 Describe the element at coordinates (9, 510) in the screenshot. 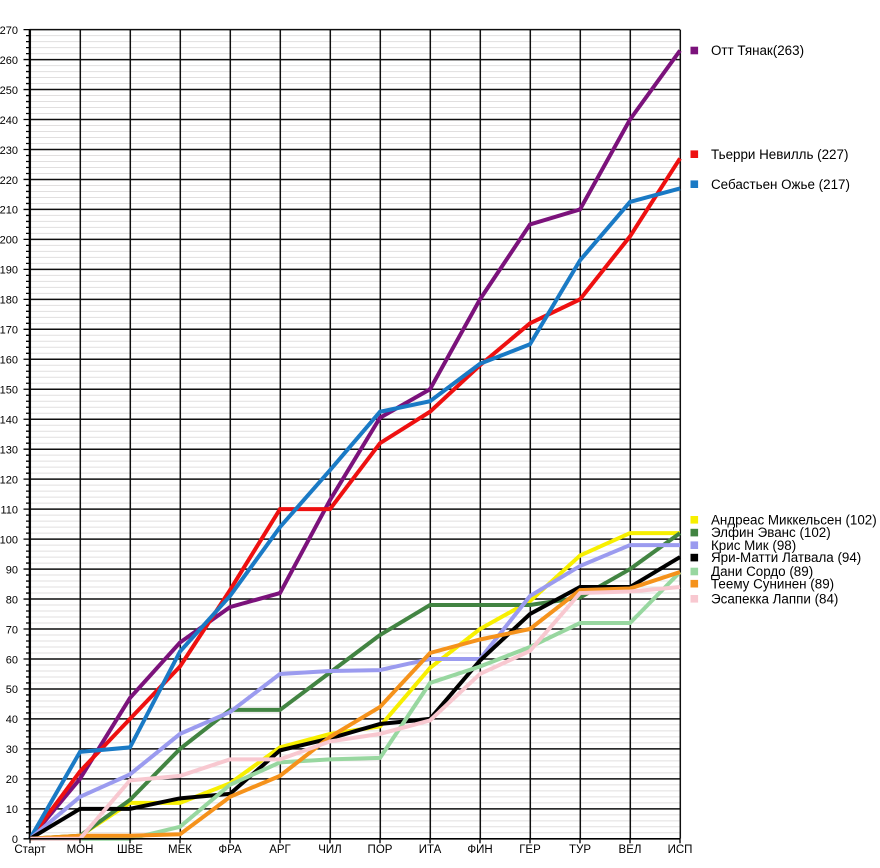

I see `svg-text: 110` at that location.